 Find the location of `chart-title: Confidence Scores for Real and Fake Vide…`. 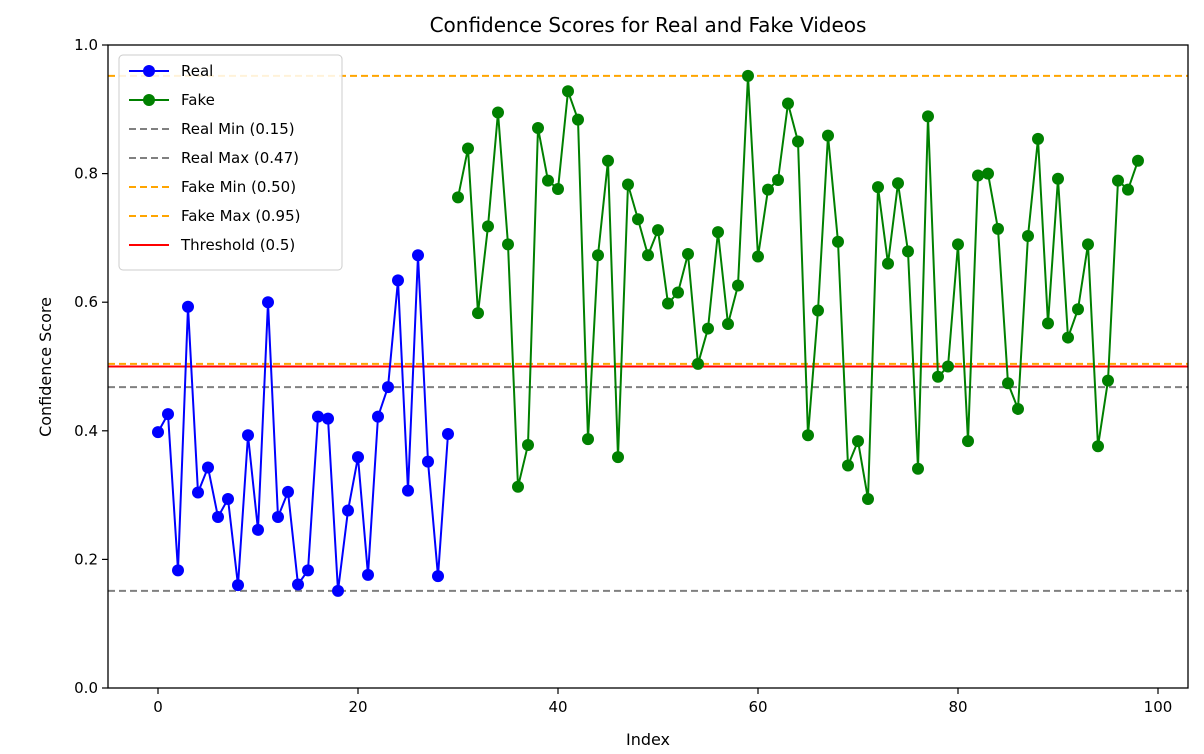

chart-title: Confidence Scores for Real and Fake Vide… is located at coordinates (648, 25).